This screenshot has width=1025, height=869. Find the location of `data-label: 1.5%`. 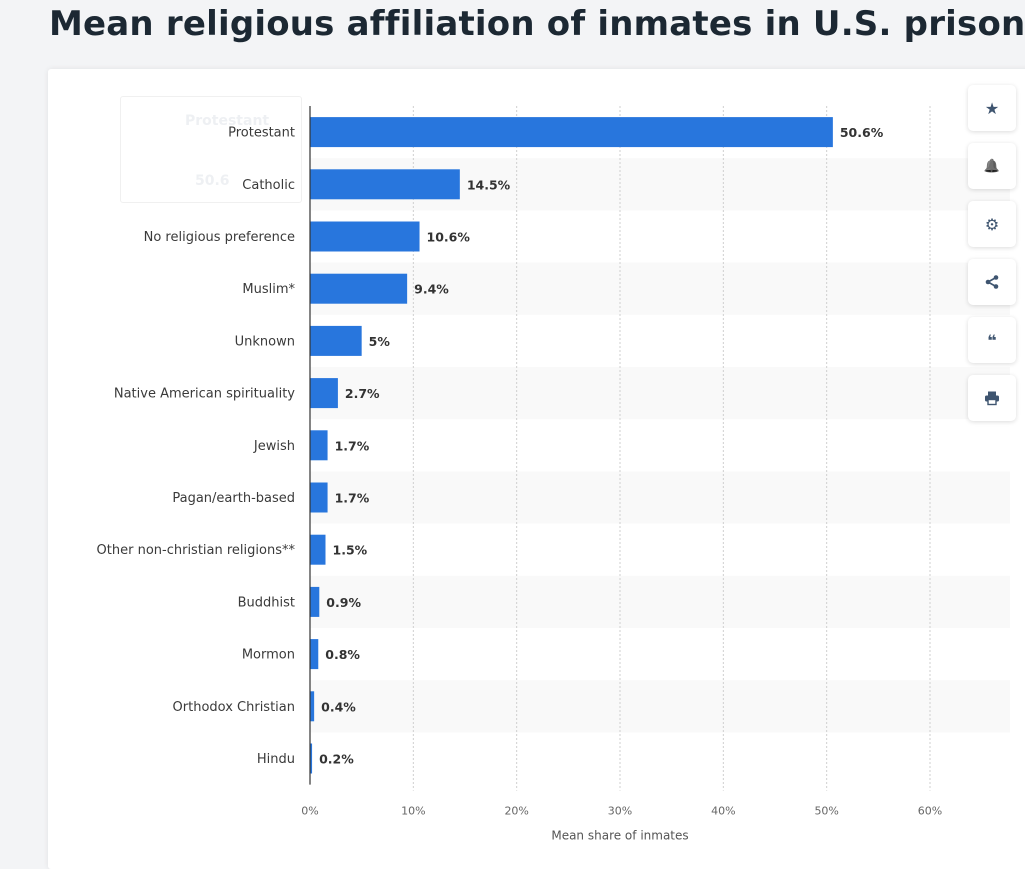

data-label: 1.5% is located at coordinates (350, 550).